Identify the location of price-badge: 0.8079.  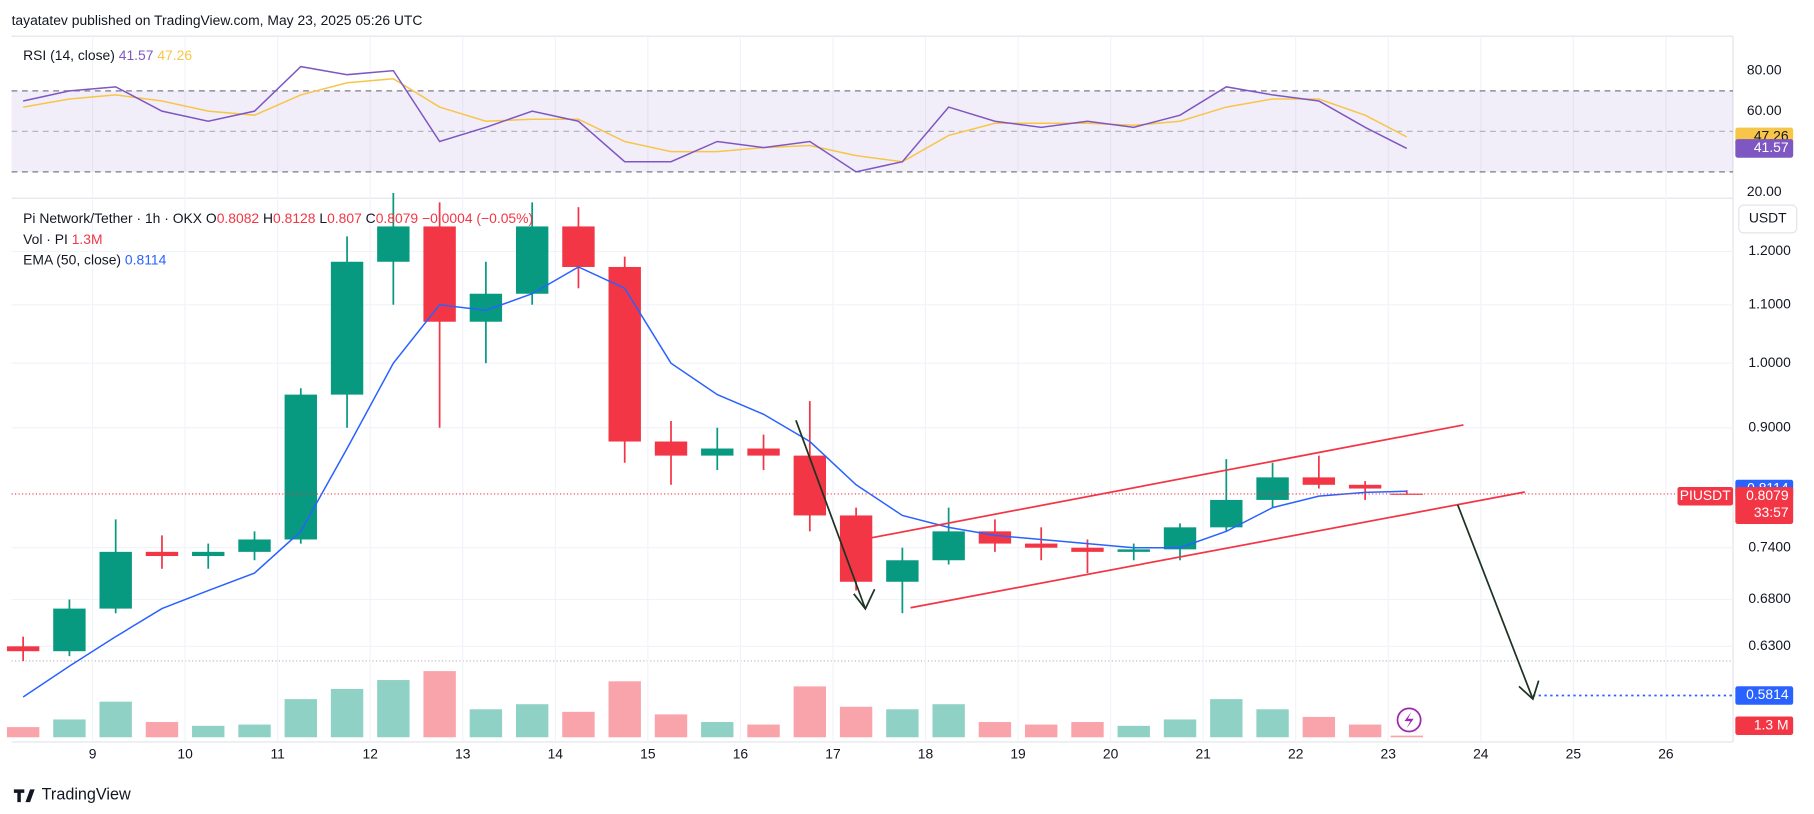
(1767, 495).